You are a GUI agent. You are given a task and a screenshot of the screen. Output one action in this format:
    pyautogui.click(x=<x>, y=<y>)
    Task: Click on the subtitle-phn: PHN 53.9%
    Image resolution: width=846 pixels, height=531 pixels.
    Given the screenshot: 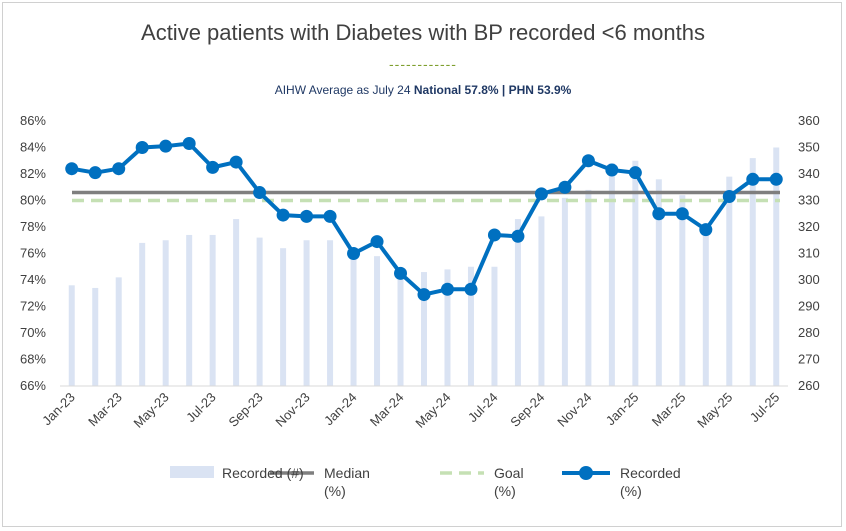 What is the action you would take?
    pyautogui.click(x=540, y=90)
    